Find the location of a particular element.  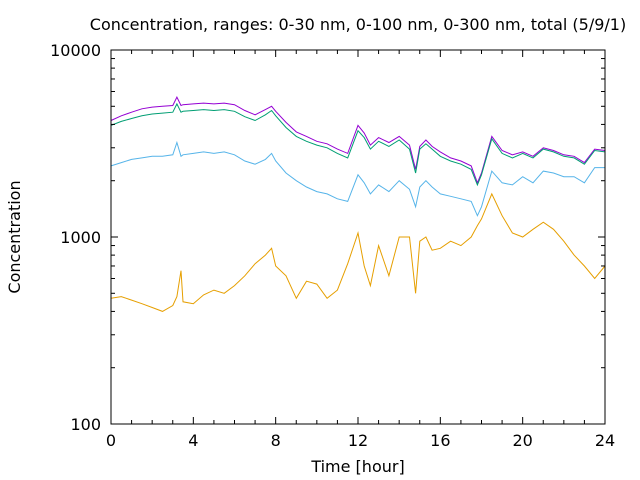

y-tick-label: 100 is located at coordinates (85, 424).